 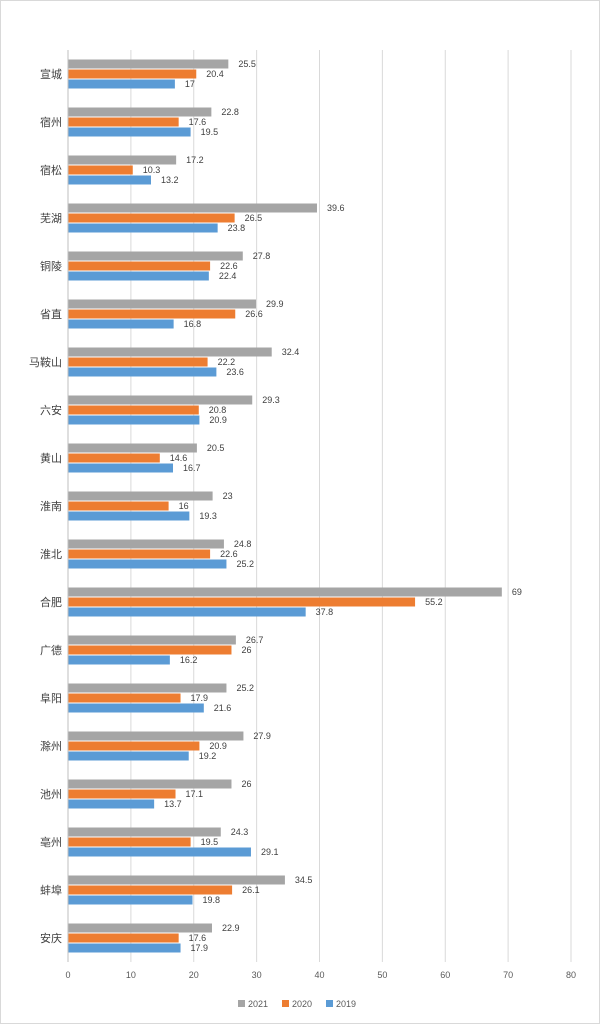 I want to click on legend-label: 2020, so click(x=302, y=1004).